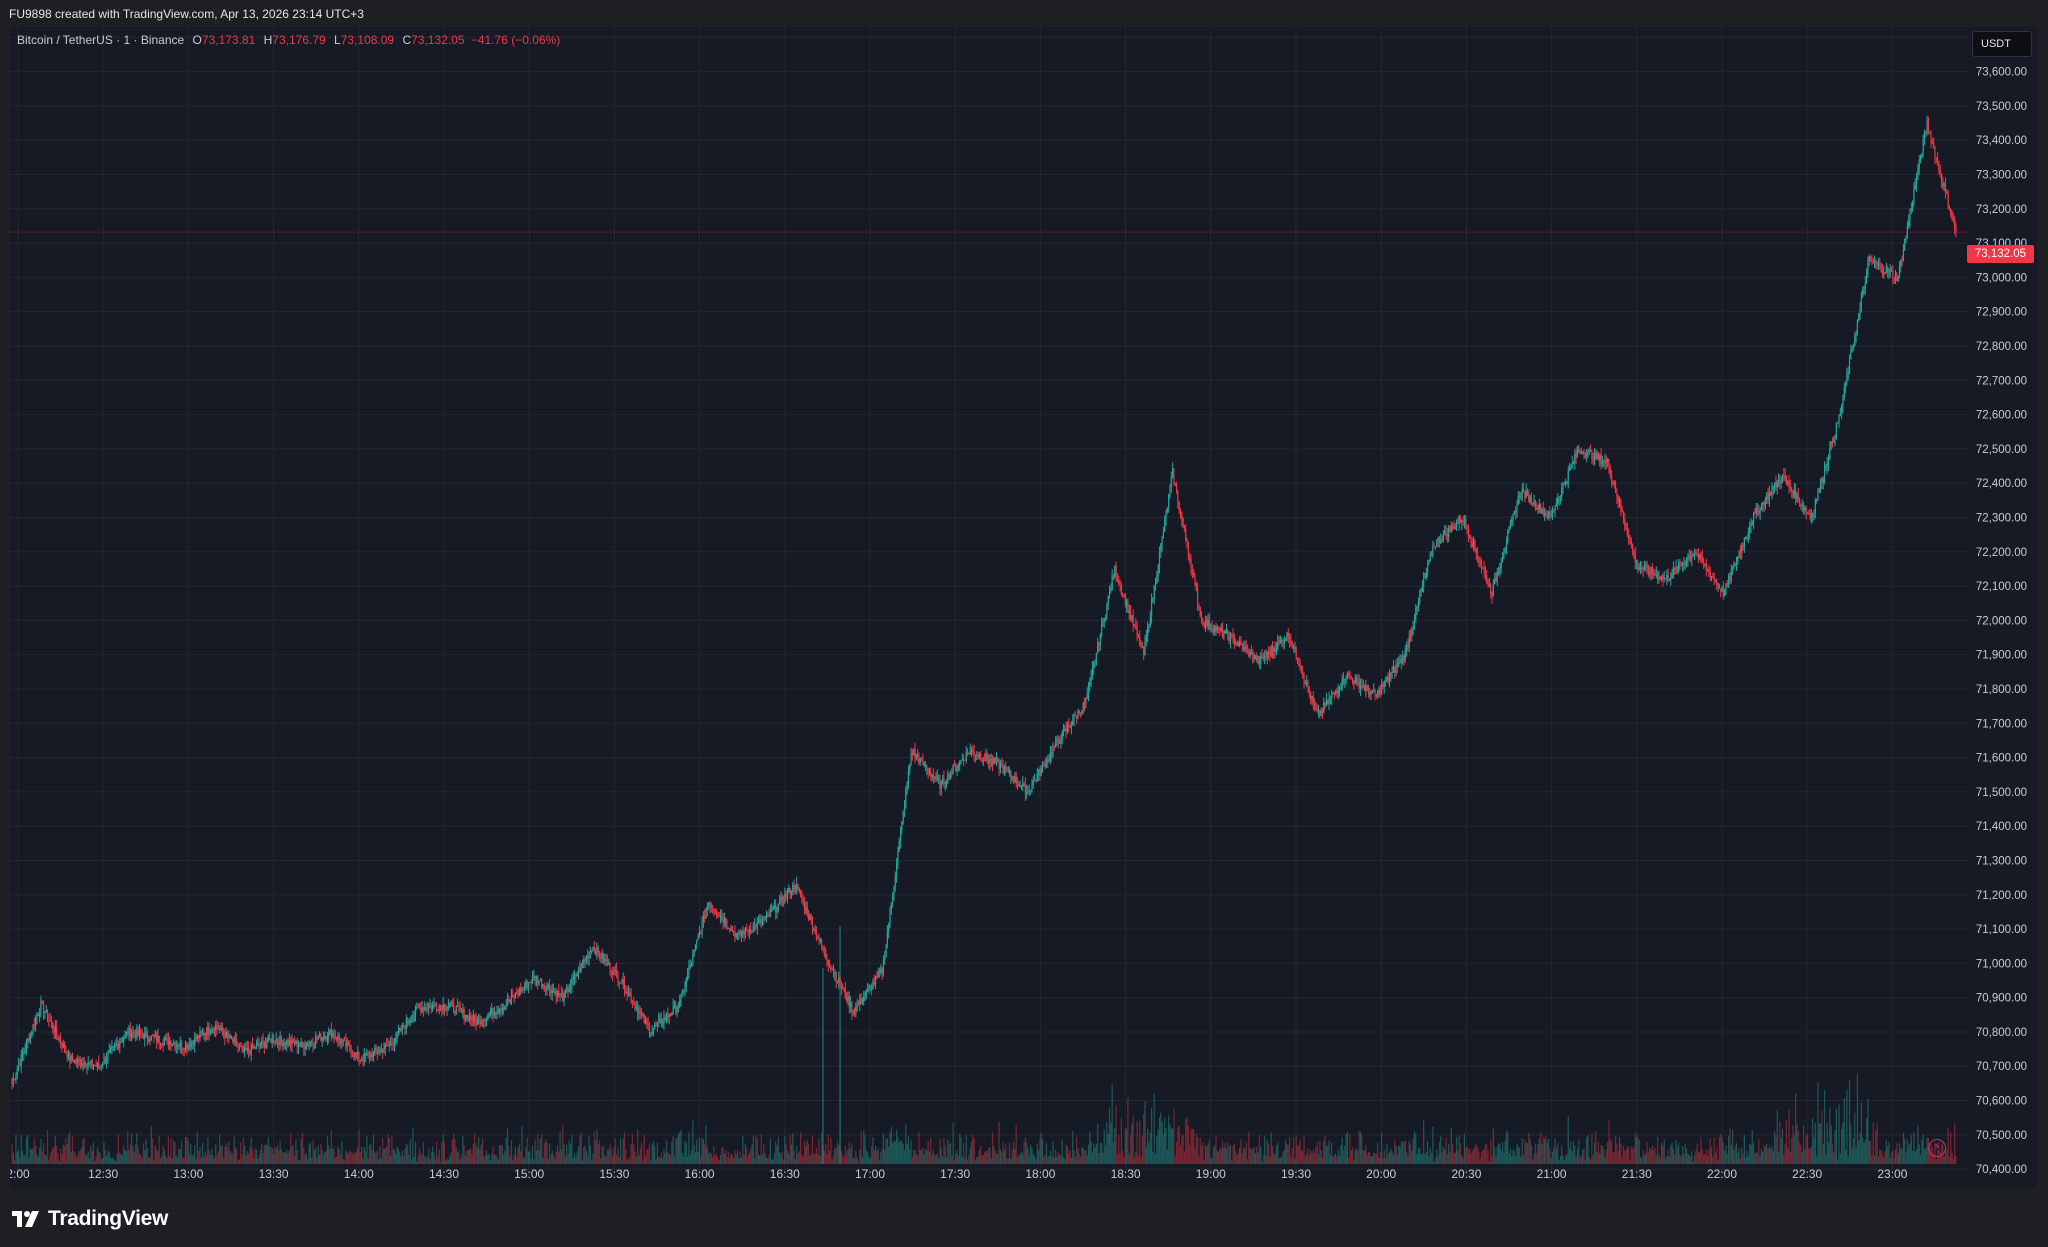 The height and width of the screenshot is (1247, 2048). I want to click on high-value: 73,176.79, so click(299, 40).